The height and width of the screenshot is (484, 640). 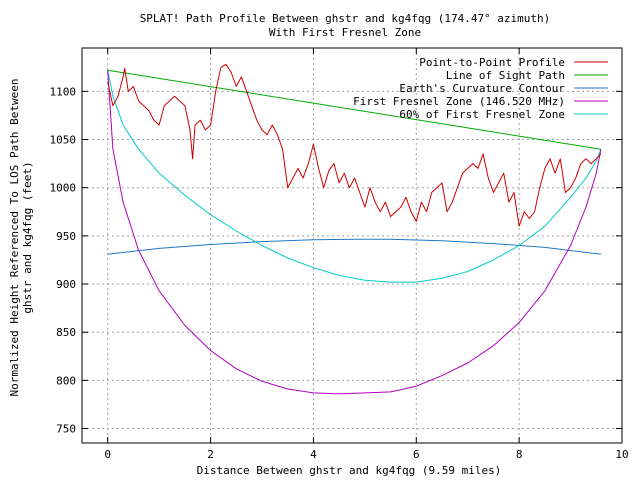 What do you see at coordinates (66, 380) in the screenshot?
I see `y-tick-label: 800` at bounding box center [66, 380].